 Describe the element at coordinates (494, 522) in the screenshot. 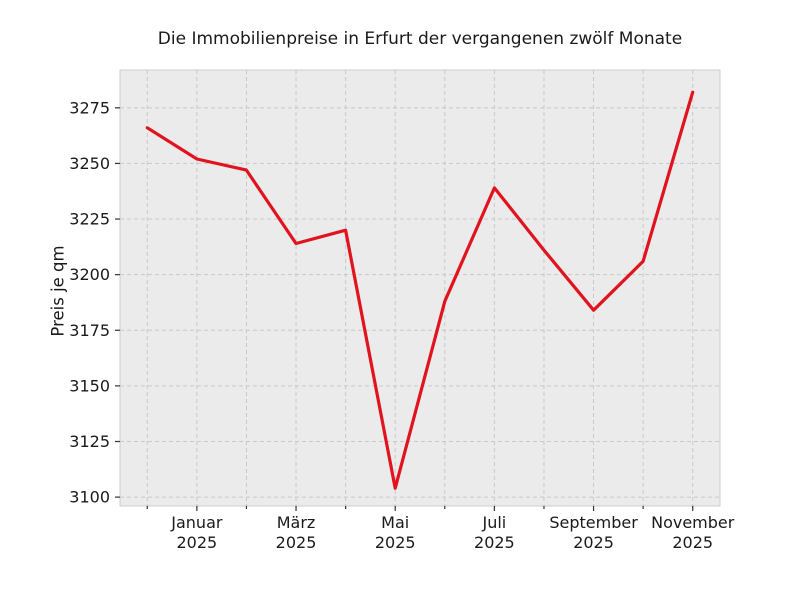

I see `x-tick-month-label: Juli` at that location.